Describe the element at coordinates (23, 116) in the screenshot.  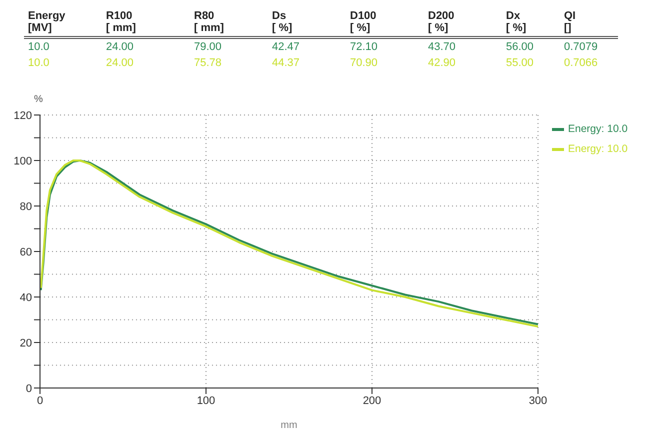
I see `y-tick-label: 120` at that location.